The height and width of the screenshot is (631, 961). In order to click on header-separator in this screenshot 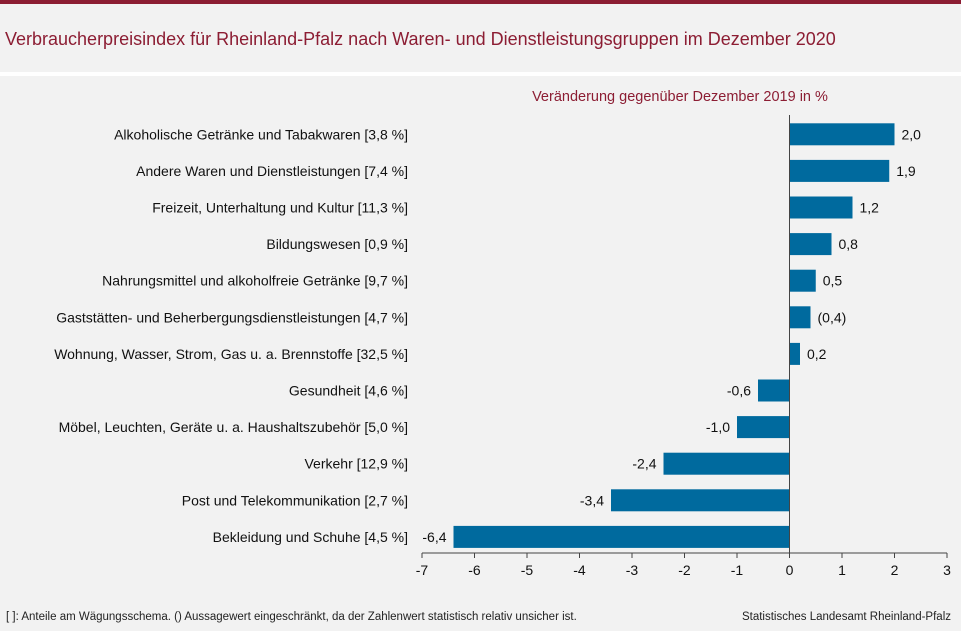, I will do `click(480, 74)`.